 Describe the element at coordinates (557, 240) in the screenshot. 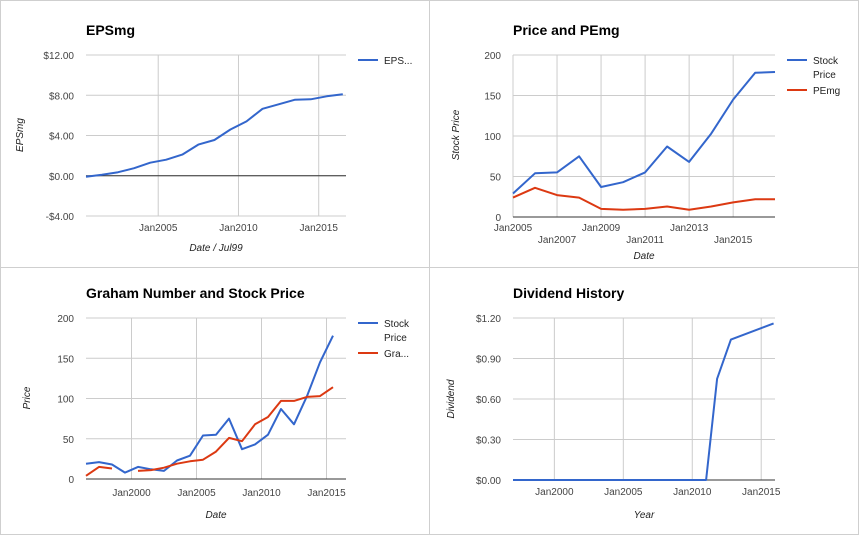

I see `x-tick-label: Jan2007` at that location.